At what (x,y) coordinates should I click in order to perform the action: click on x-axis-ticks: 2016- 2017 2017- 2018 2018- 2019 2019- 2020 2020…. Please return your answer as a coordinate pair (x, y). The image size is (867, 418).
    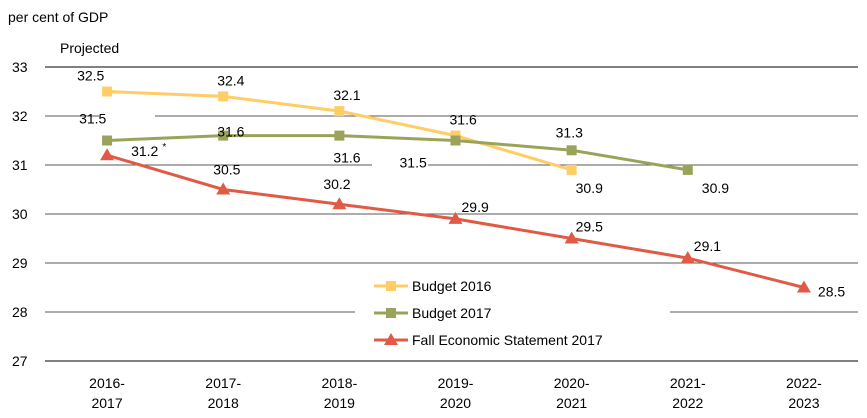
    Looking at the image, I should click on (455, 393).